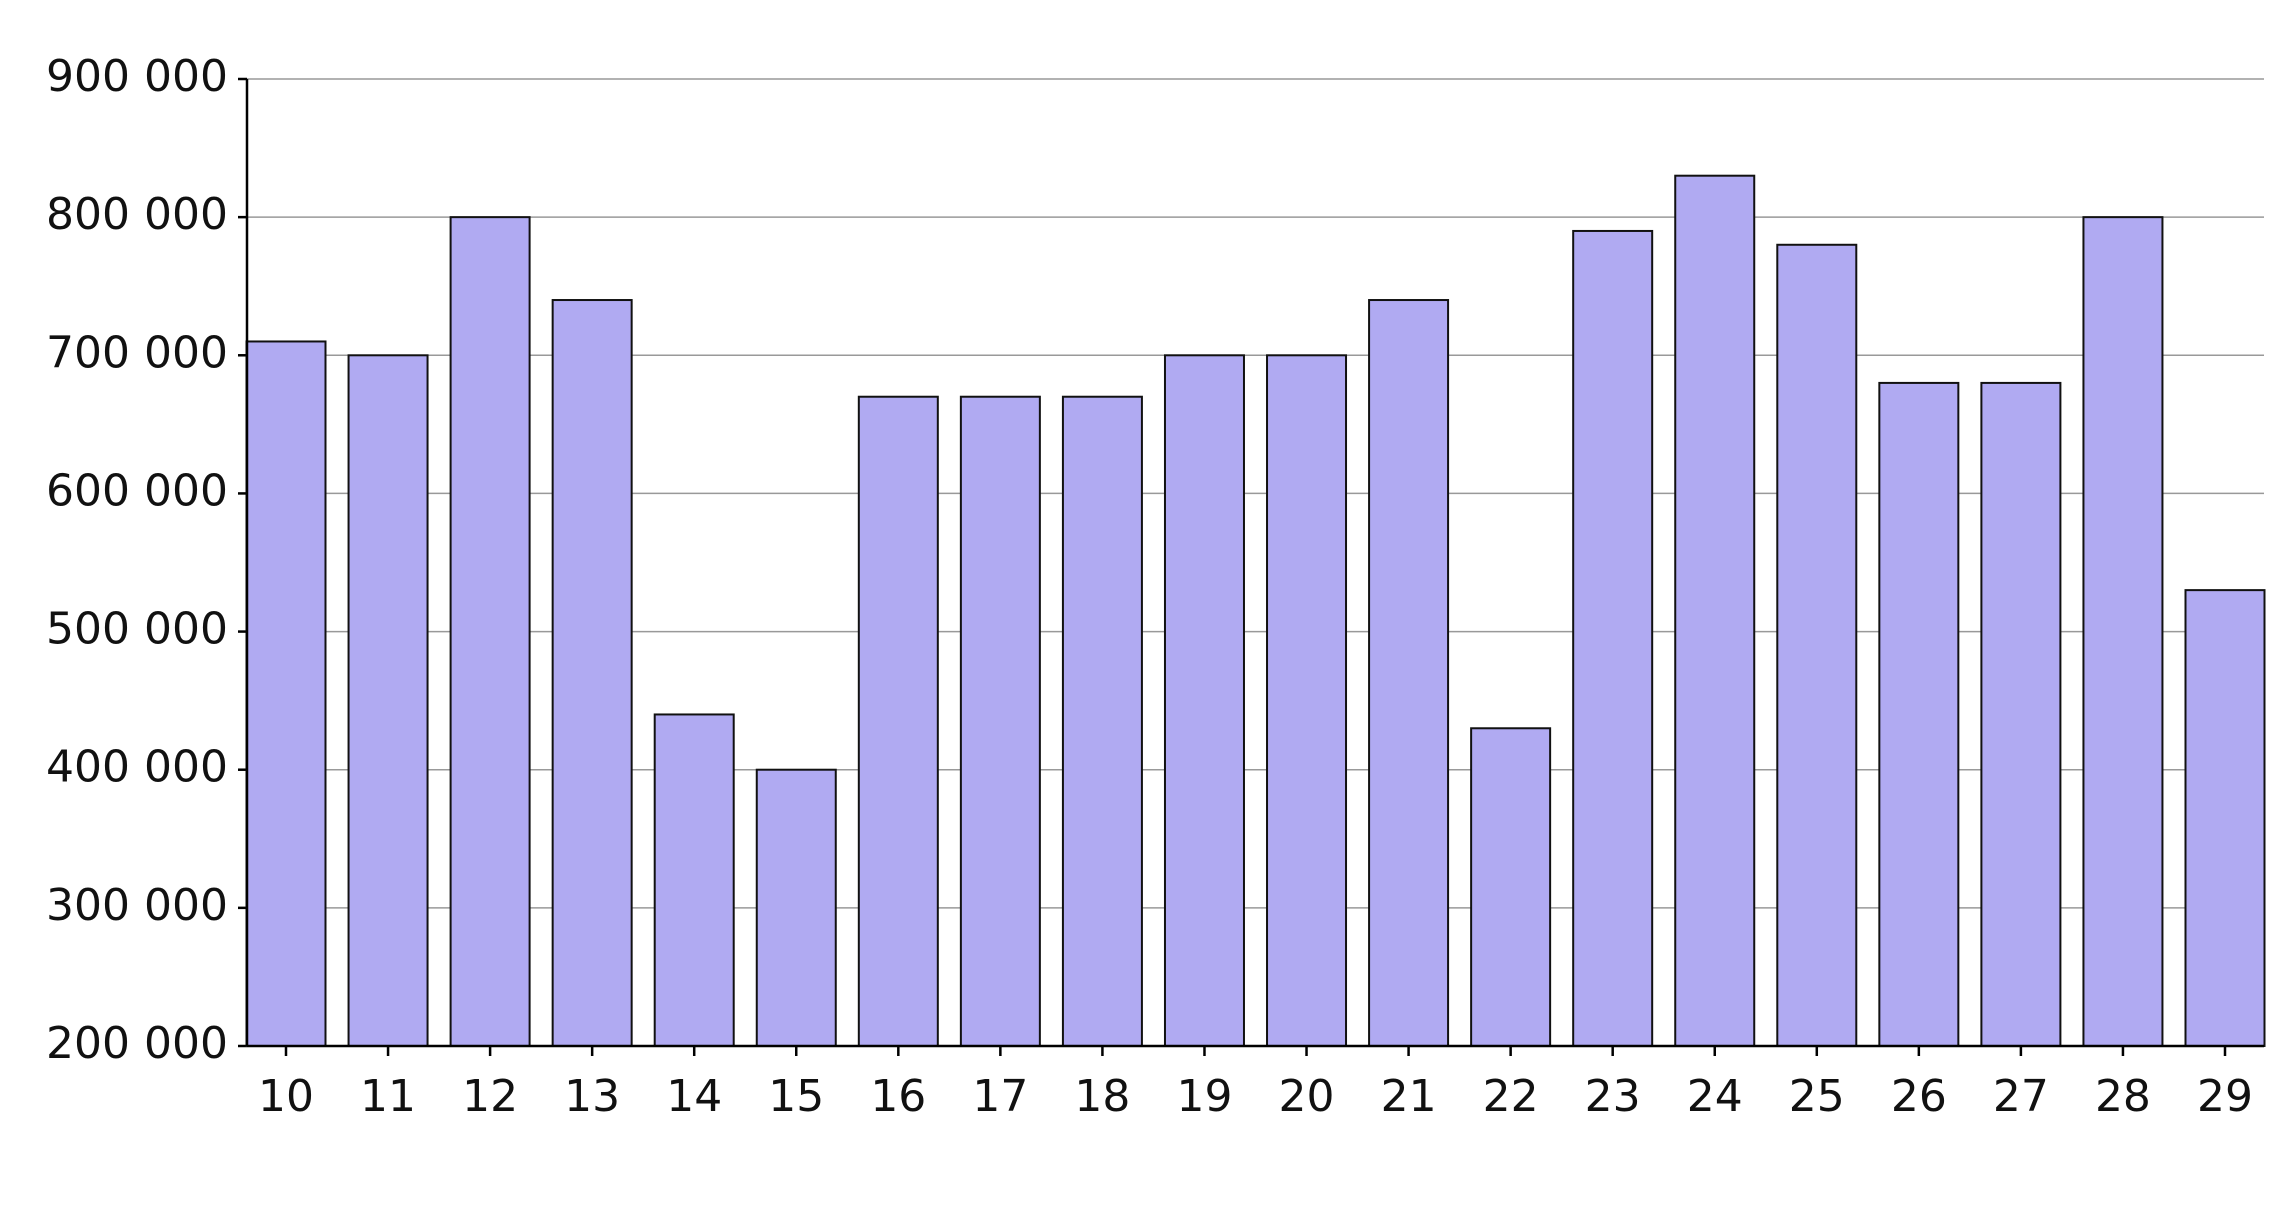  Describe the element at coordinates (137, 767) in the screenshot. I see `y-tick-label: 400 000` at that location.